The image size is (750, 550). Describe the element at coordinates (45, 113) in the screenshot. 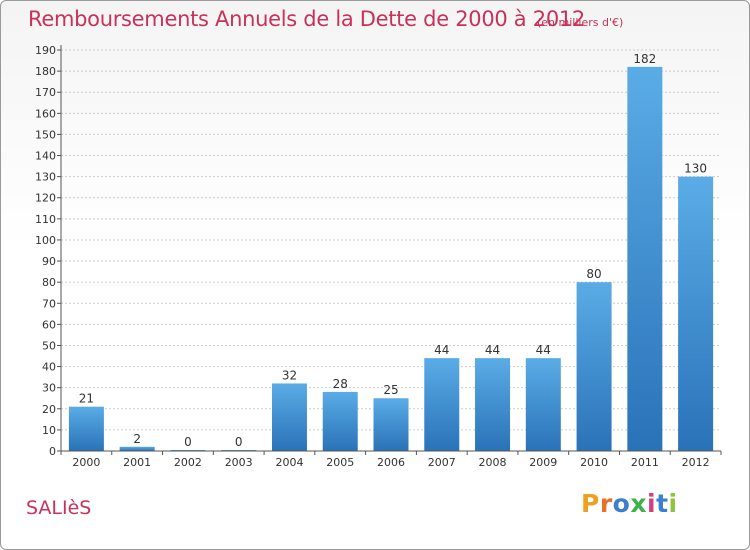

I see `y-tick-label: 160` at that location.